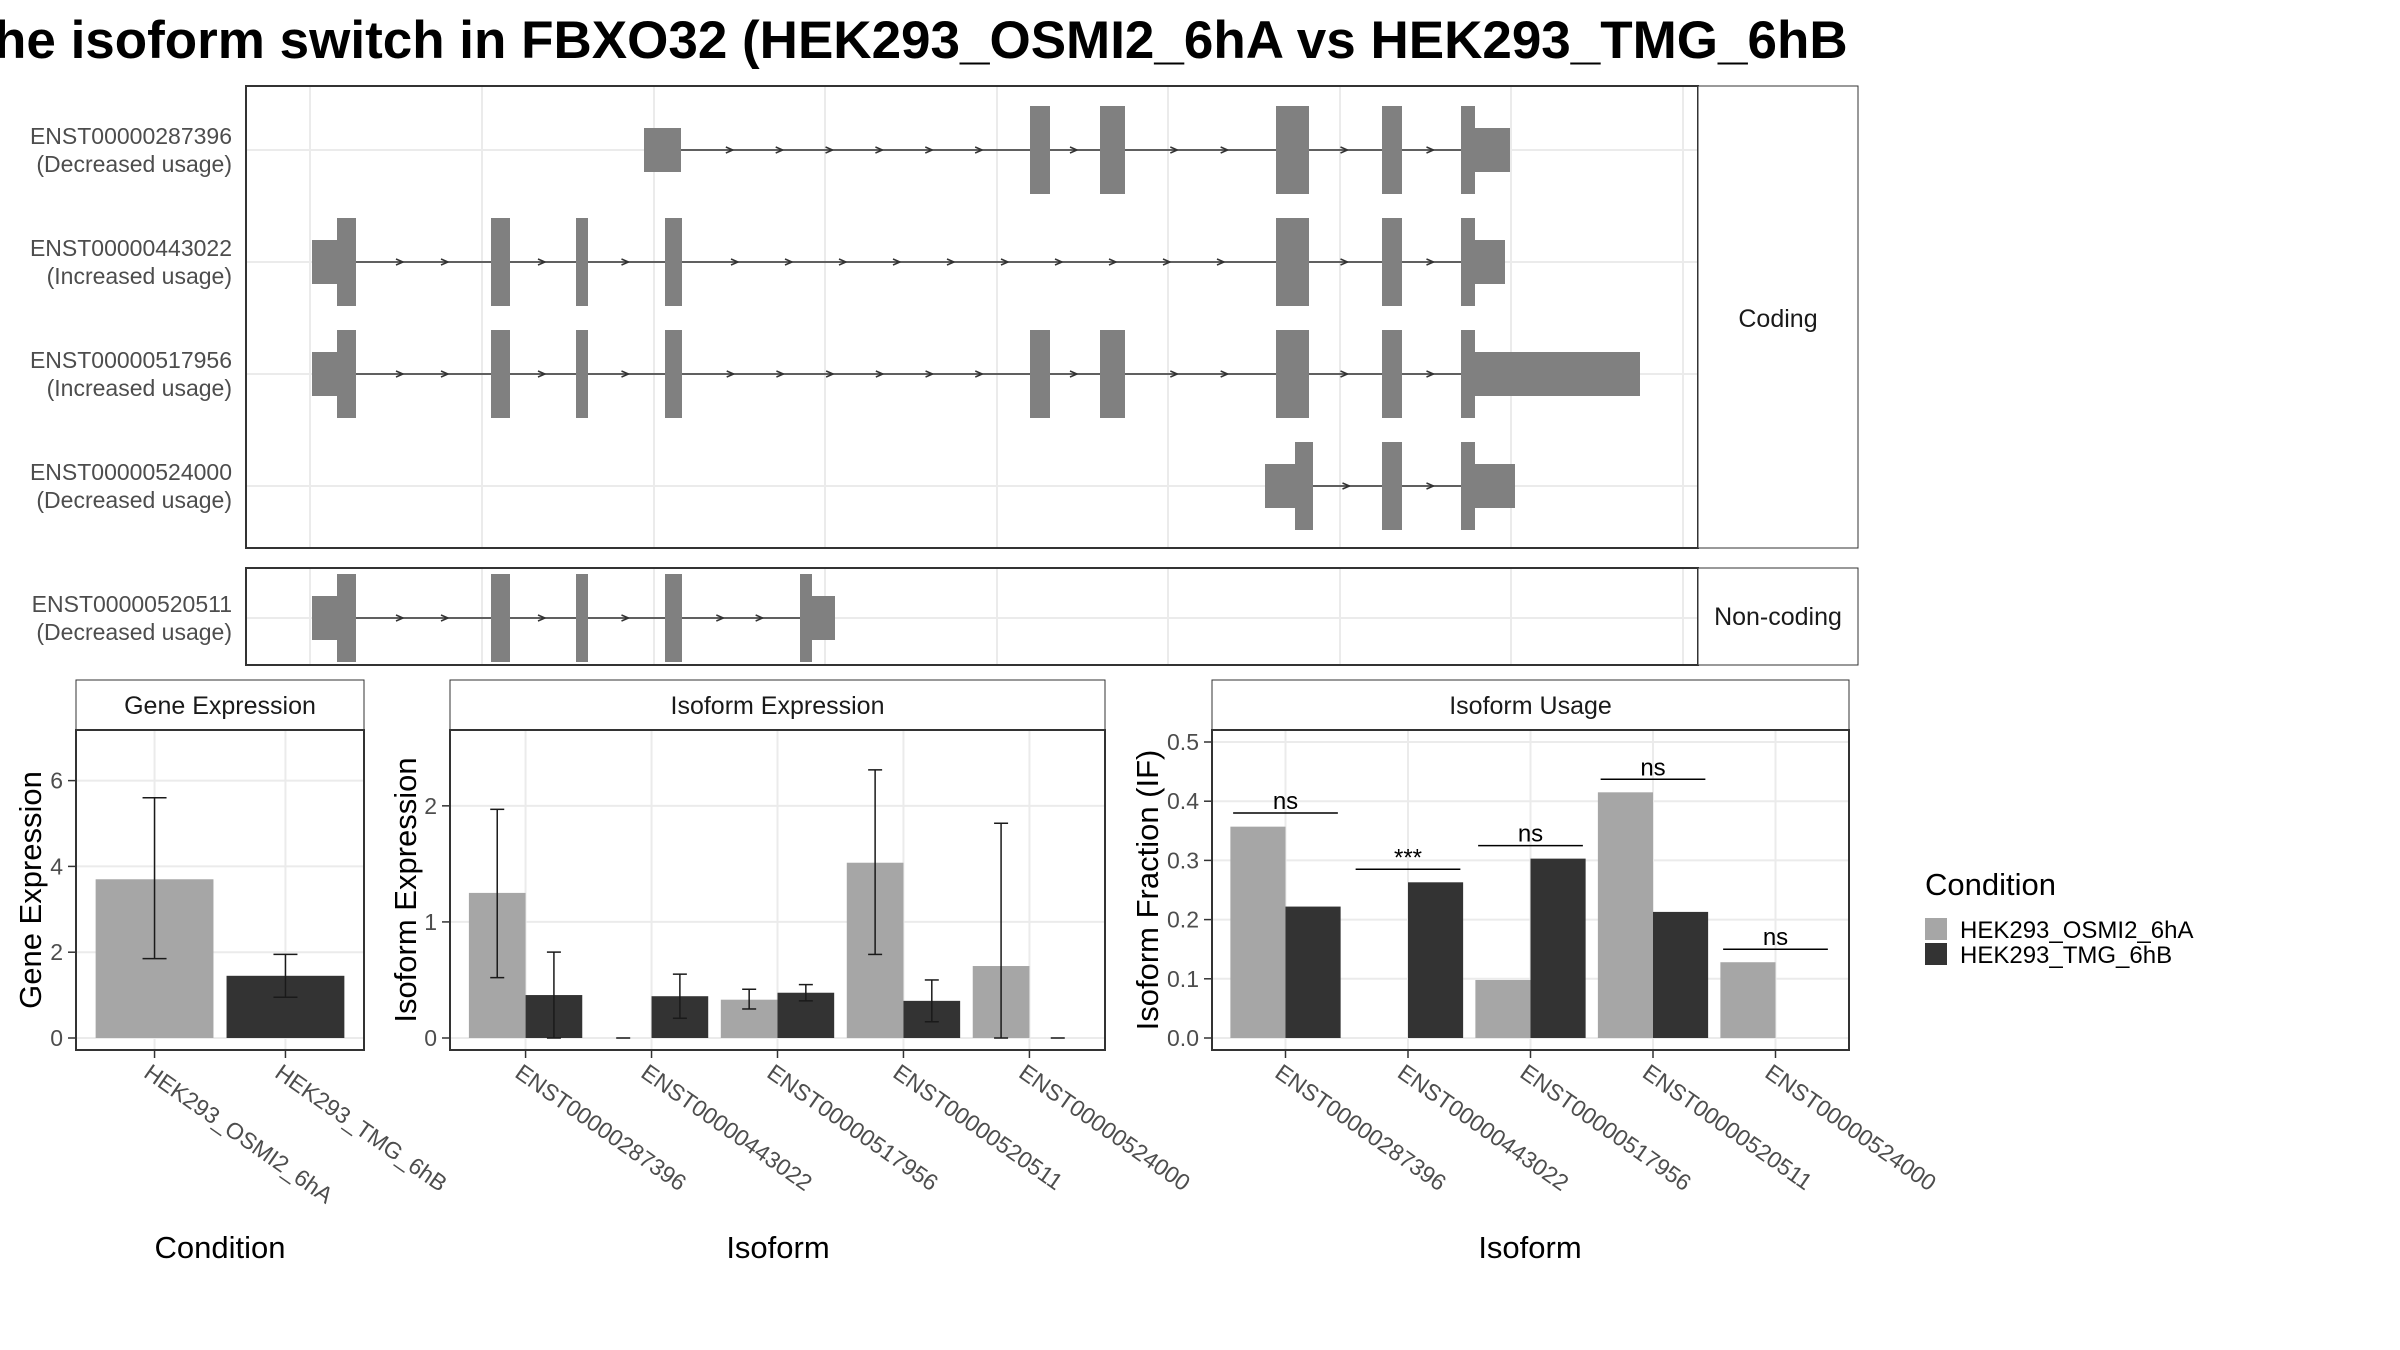 The height and width of the screenshot is (1350, 2400). I want to click on noncoding-strip, so click(1778, 616).